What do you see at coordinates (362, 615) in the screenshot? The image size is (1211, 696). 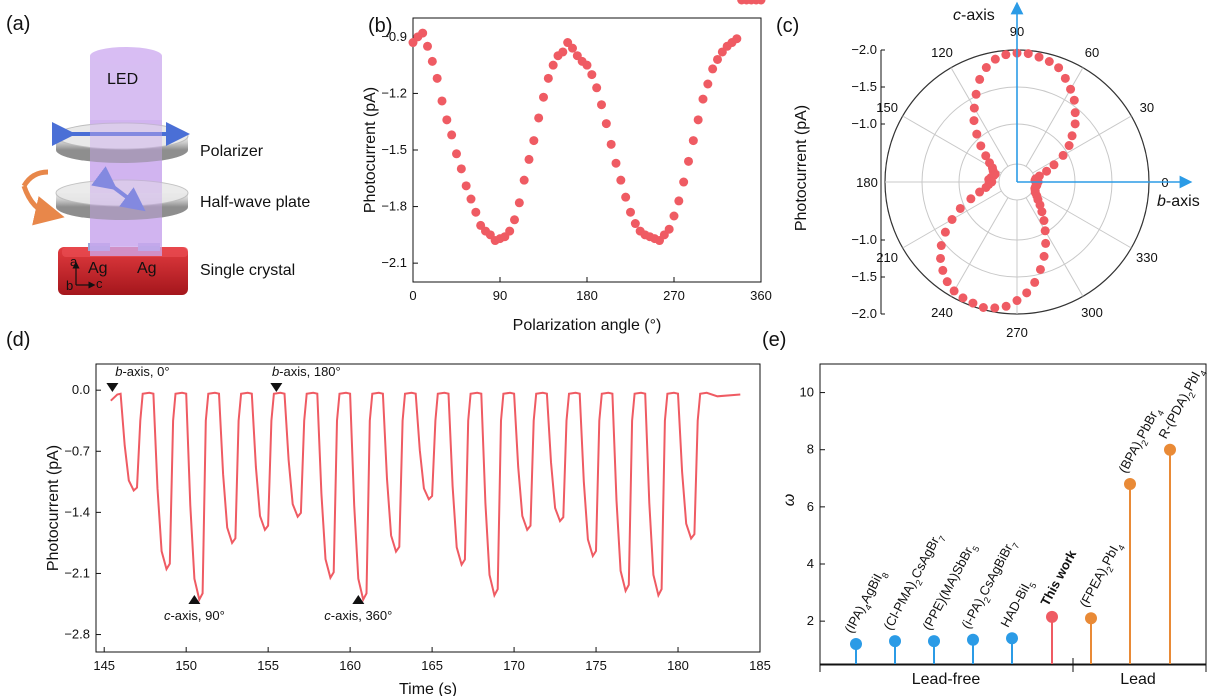 I see `annotation-rest: -axis, 360°` at bounding box center [362, 615].